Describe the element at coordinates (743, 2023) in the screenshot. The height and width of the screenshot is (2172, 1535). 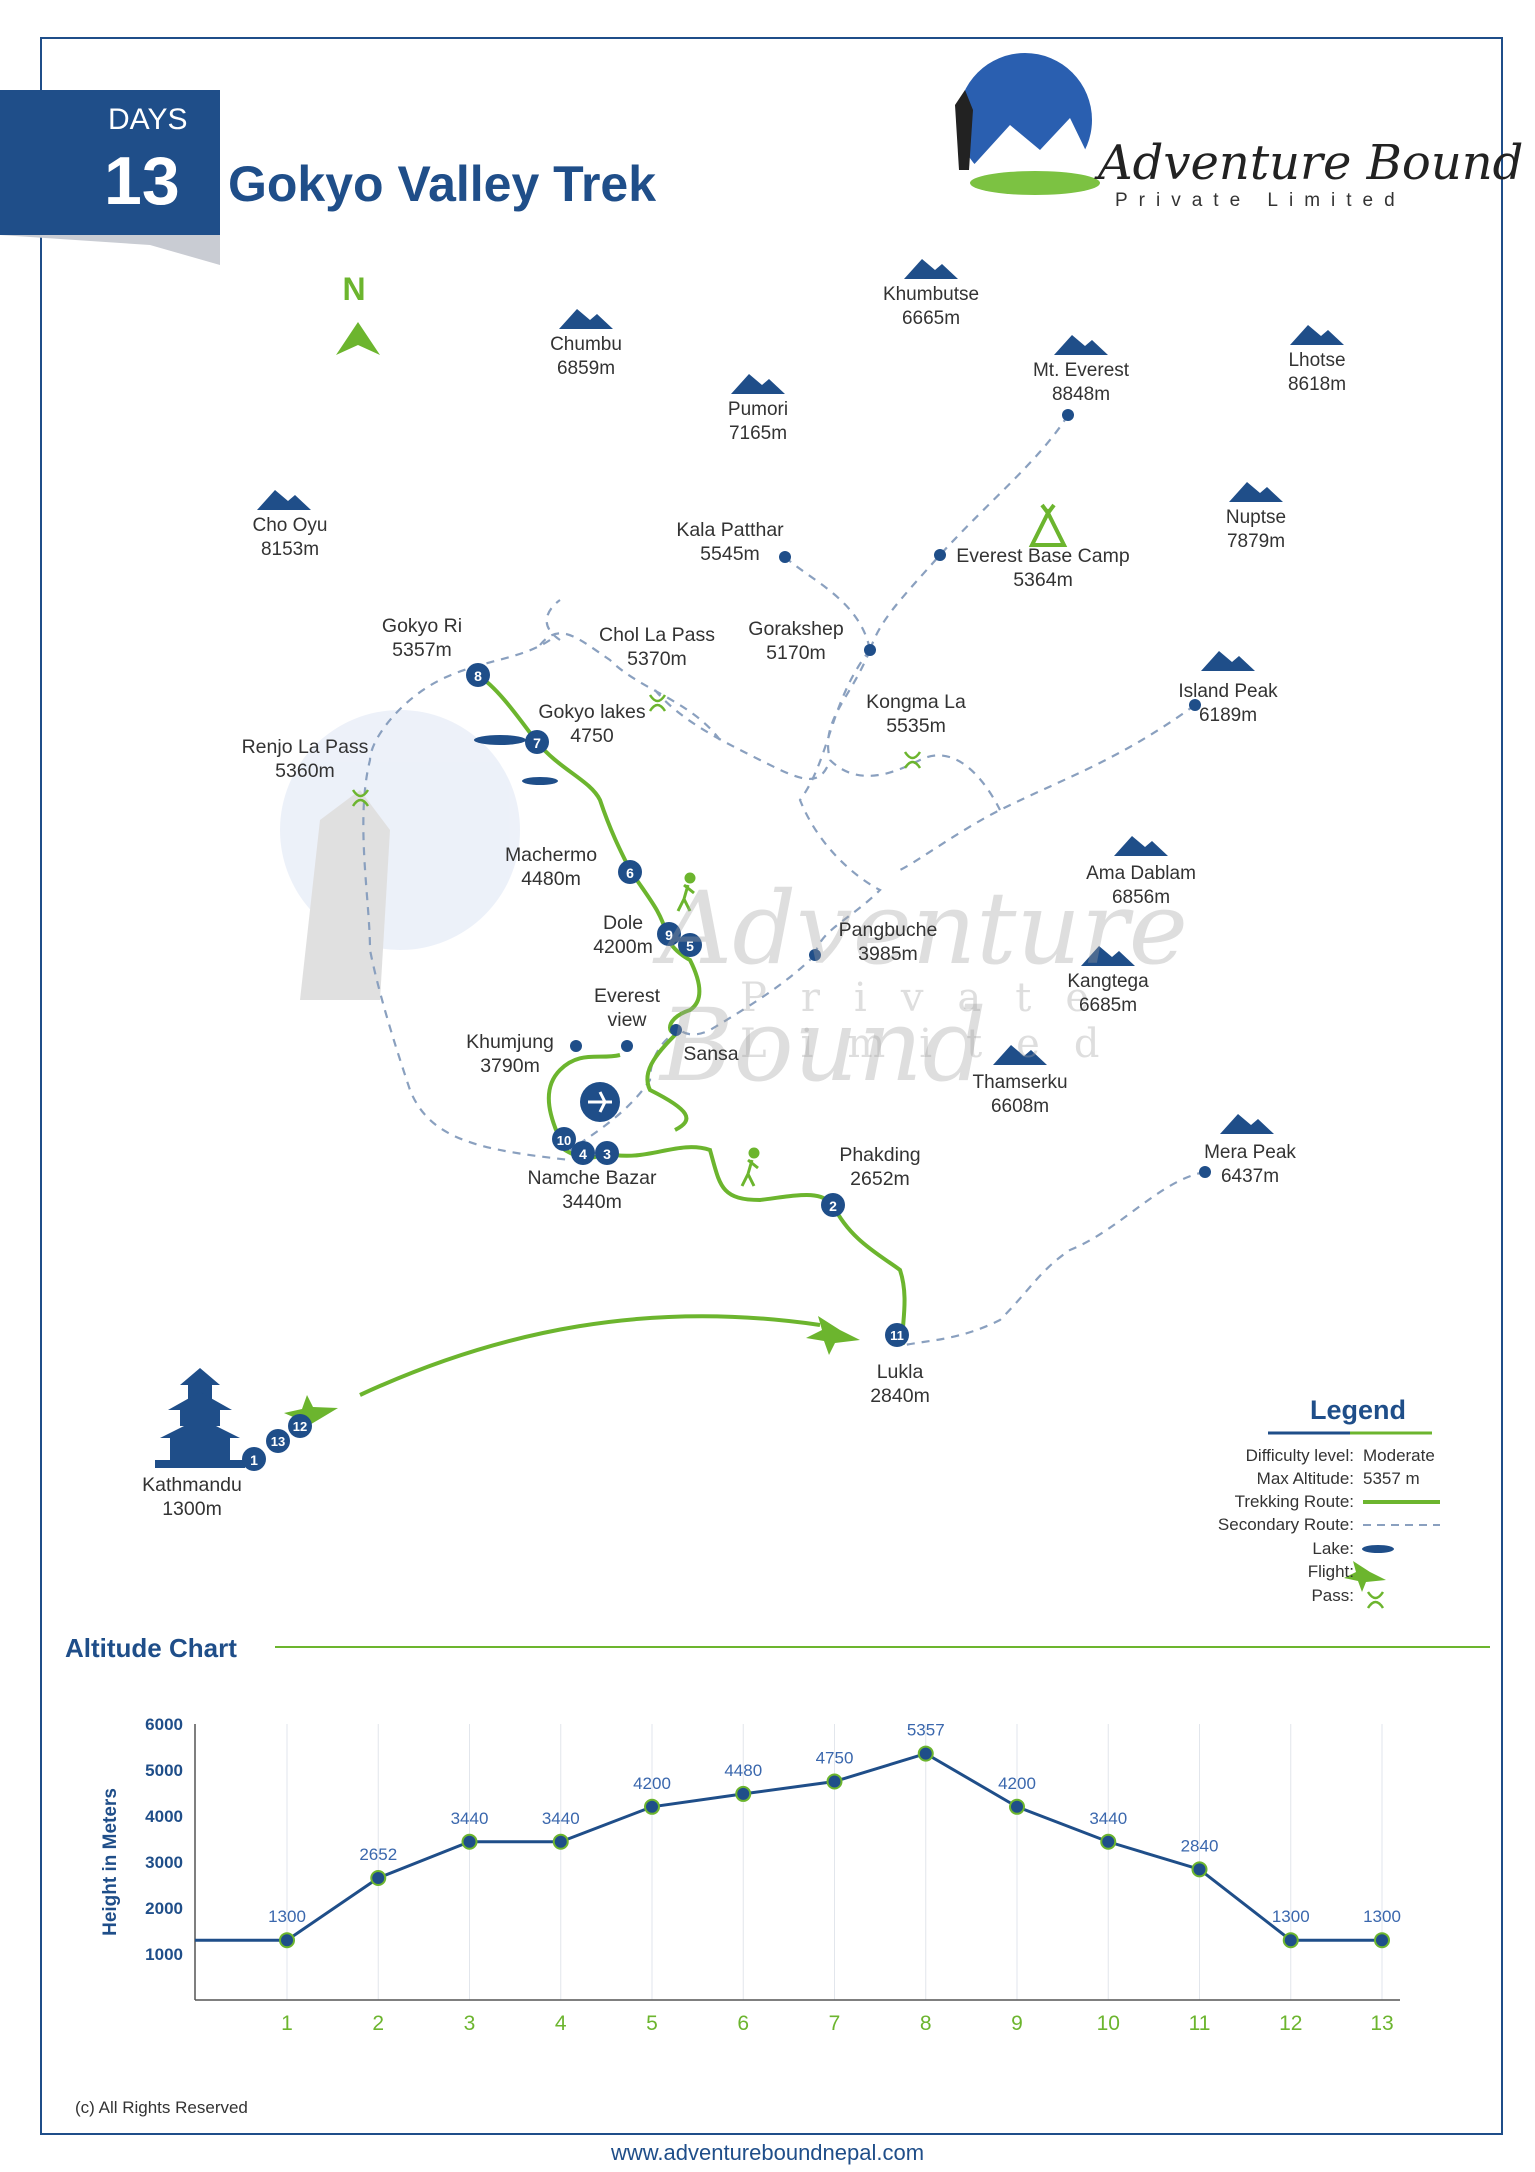
I see `chart-x-tick-label: 6` at that location.